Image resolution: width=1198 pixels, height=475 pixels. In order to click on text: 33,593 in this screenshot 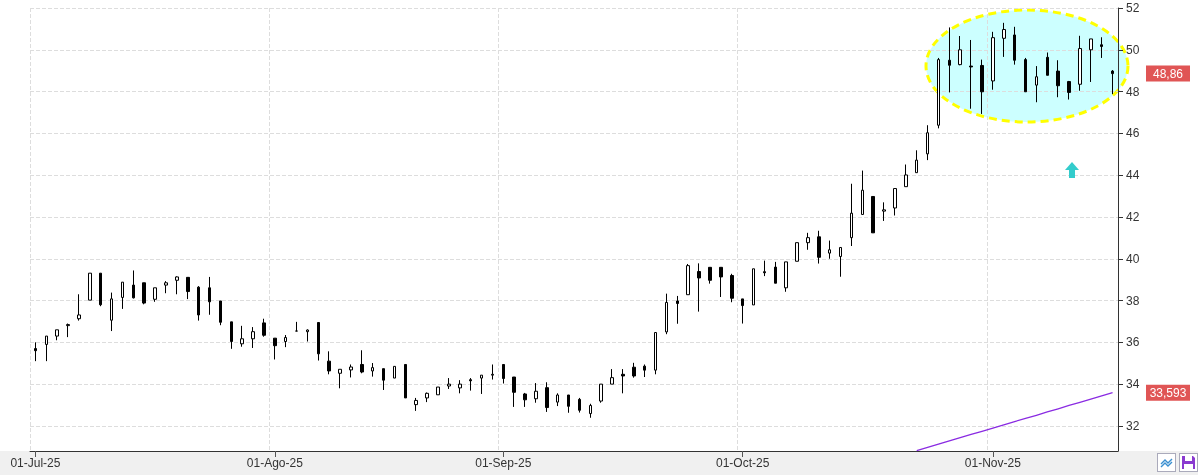, I will do `click(1168, 392)`.